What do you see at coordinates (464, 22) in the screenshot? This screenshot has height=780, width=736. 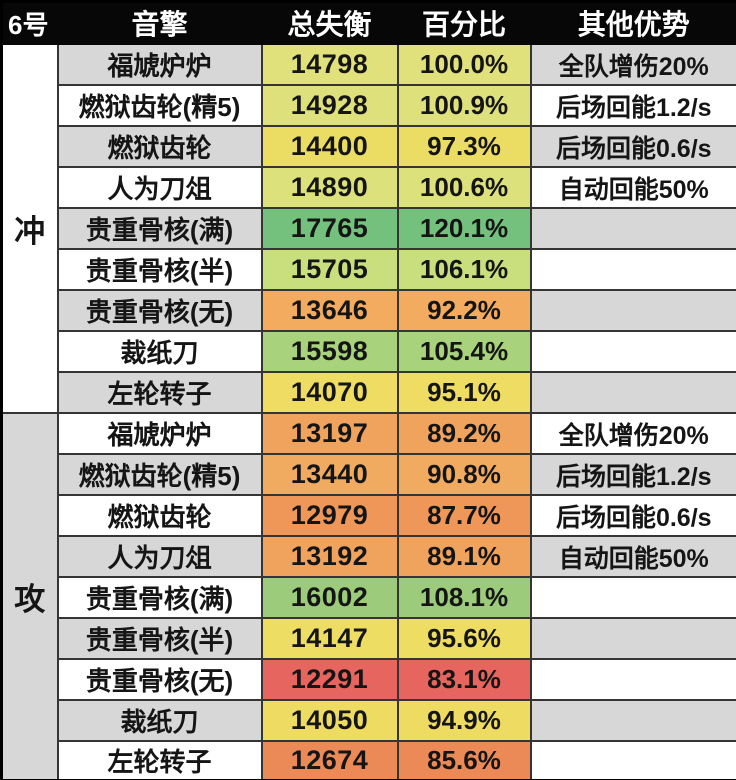 I see `header-percent: 百分比` at bounding box center [464, 22].